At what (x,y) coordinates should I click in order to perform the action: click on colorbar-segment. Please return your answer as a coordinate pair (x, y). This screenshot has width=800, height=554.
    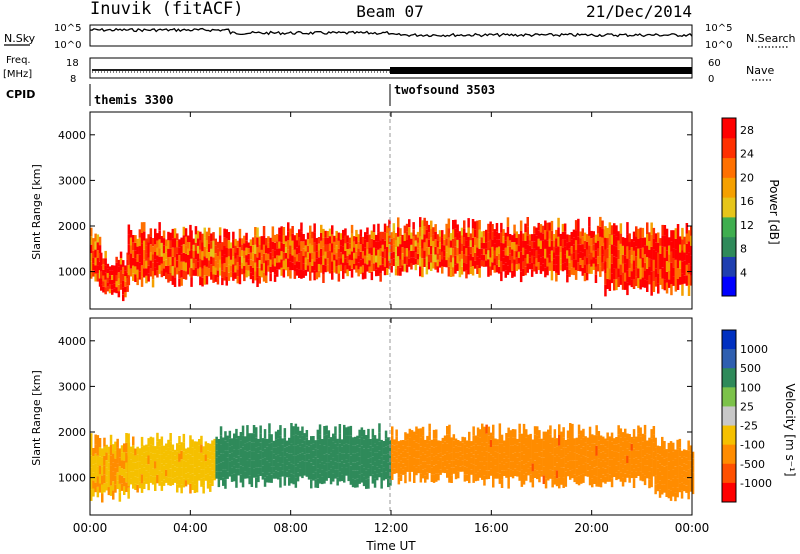
    Looking at the image, I should click on (729, 286).